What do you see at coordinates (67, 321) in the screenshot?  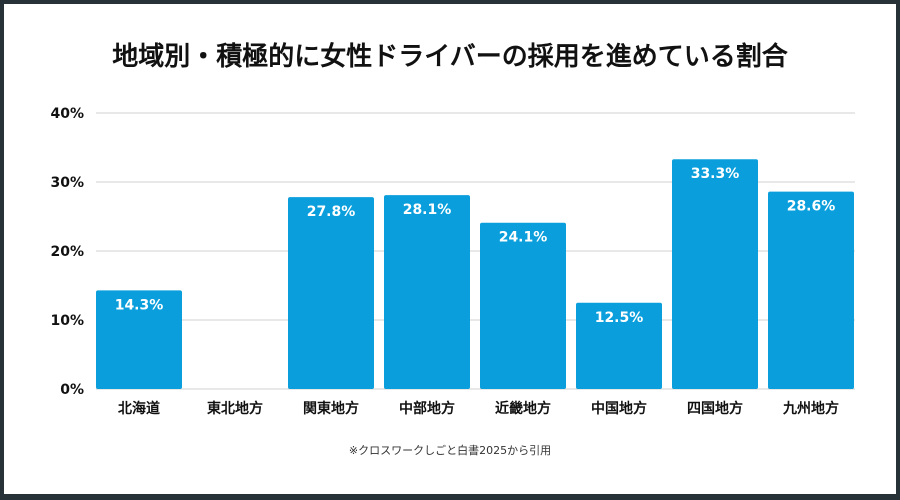 I see `y-tick-label: 10%` at bounding box center [67, 321].